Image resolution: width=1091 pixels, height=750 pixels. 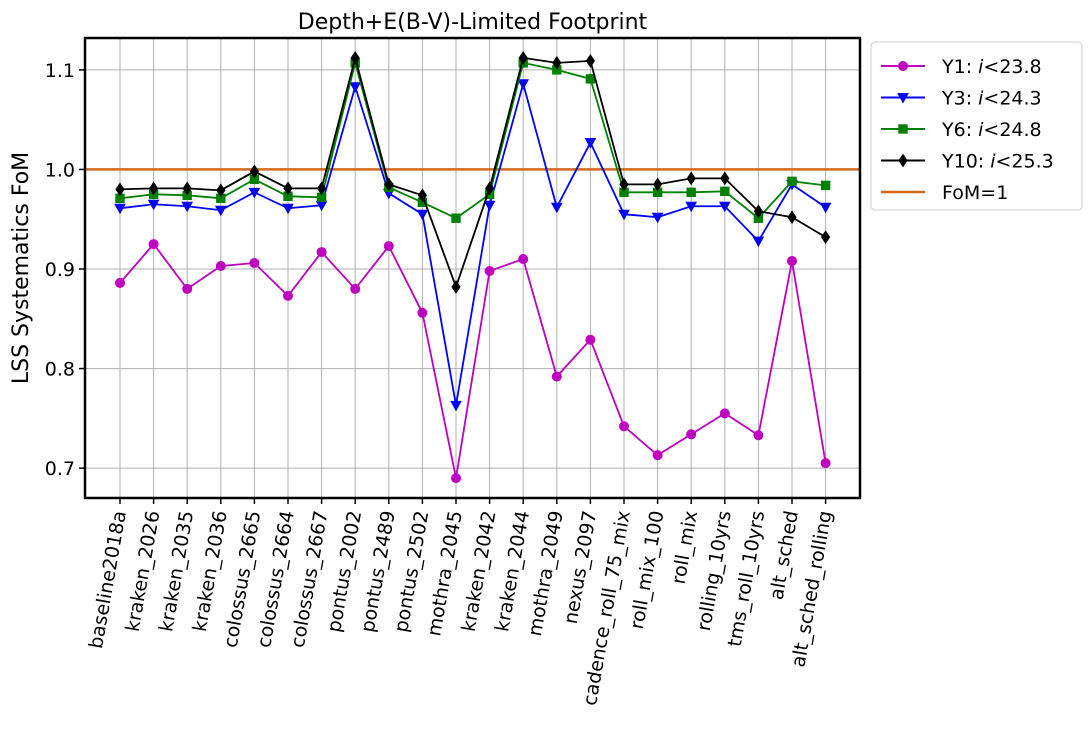 What do you see at coordinates (1025, 162) in the screenshot?
I see `legend-label-suffix: <25.3` at bounding box center [1025, 162].